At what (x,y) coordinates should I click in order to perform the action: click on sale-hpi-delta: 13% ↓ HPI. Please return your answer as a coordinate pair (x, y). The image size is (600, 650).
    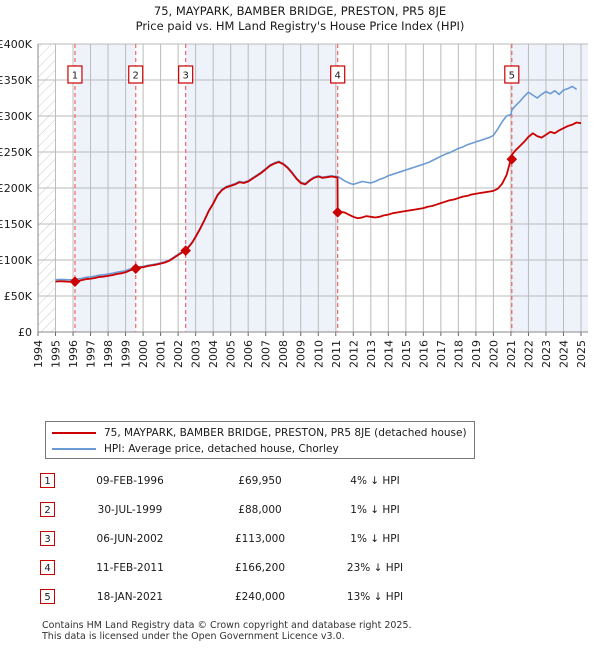
    Looking at the image, I should click on (375, 596).